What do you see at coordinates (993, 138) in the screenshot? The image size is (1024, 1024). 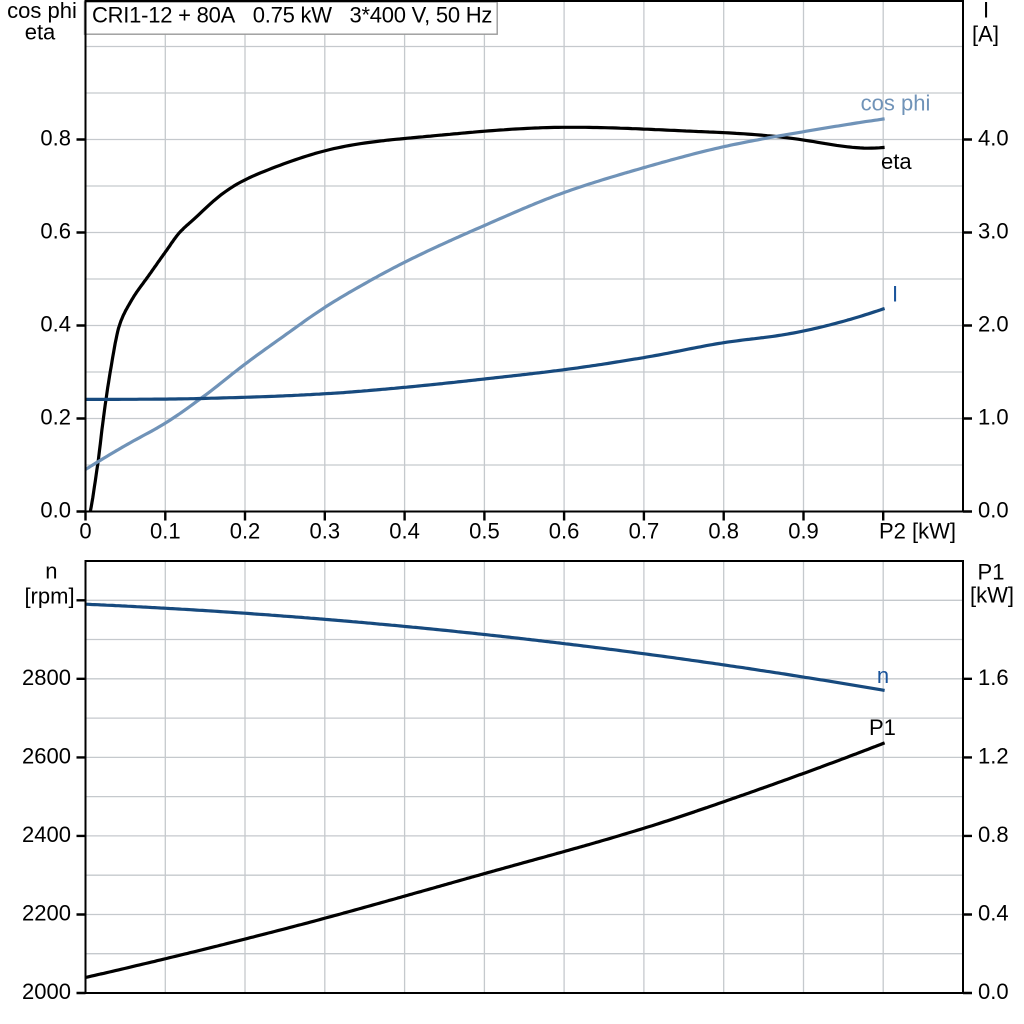 I see `svg-text: 4.0` at bounding box center [993, 138].